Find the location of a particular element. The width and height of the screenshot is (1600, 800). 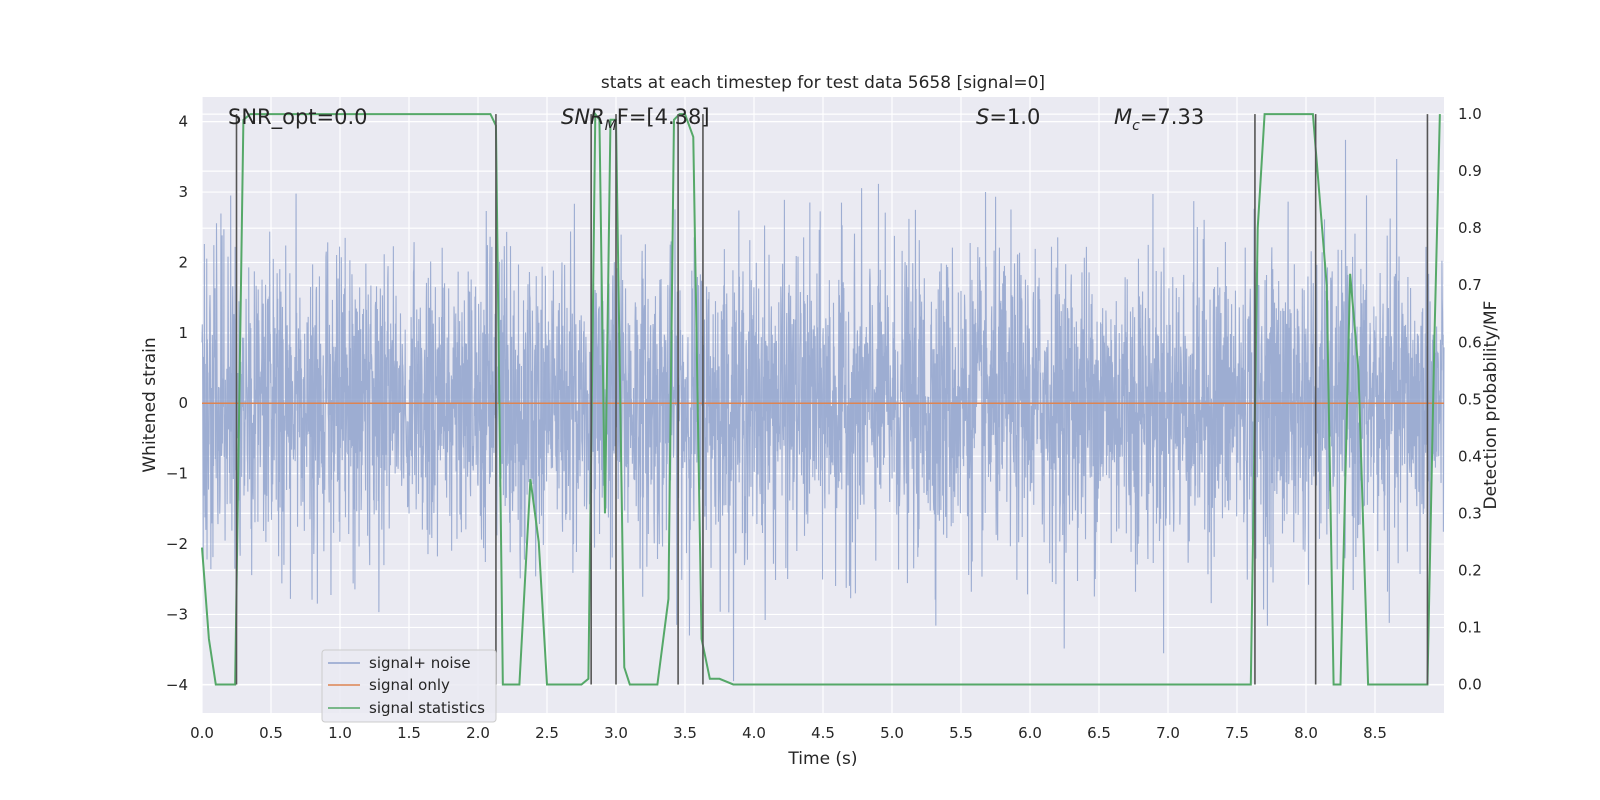

x-tick-label: 4.5 is located at coordinates (823, 733).